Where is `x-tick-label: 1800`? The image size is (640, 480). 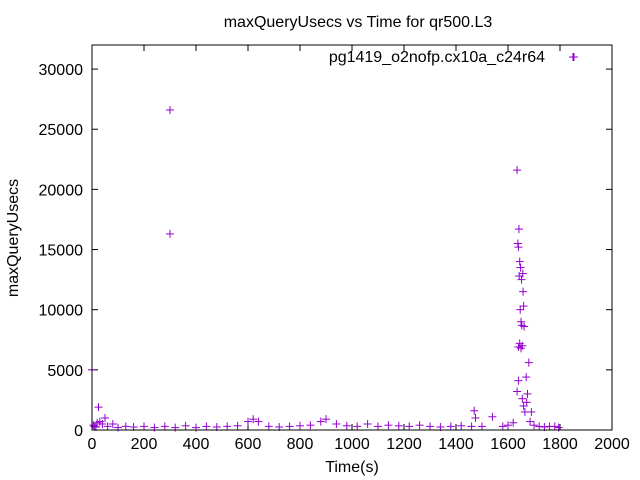
x-tick-label: 1800 is located at coordinates (560, 444).